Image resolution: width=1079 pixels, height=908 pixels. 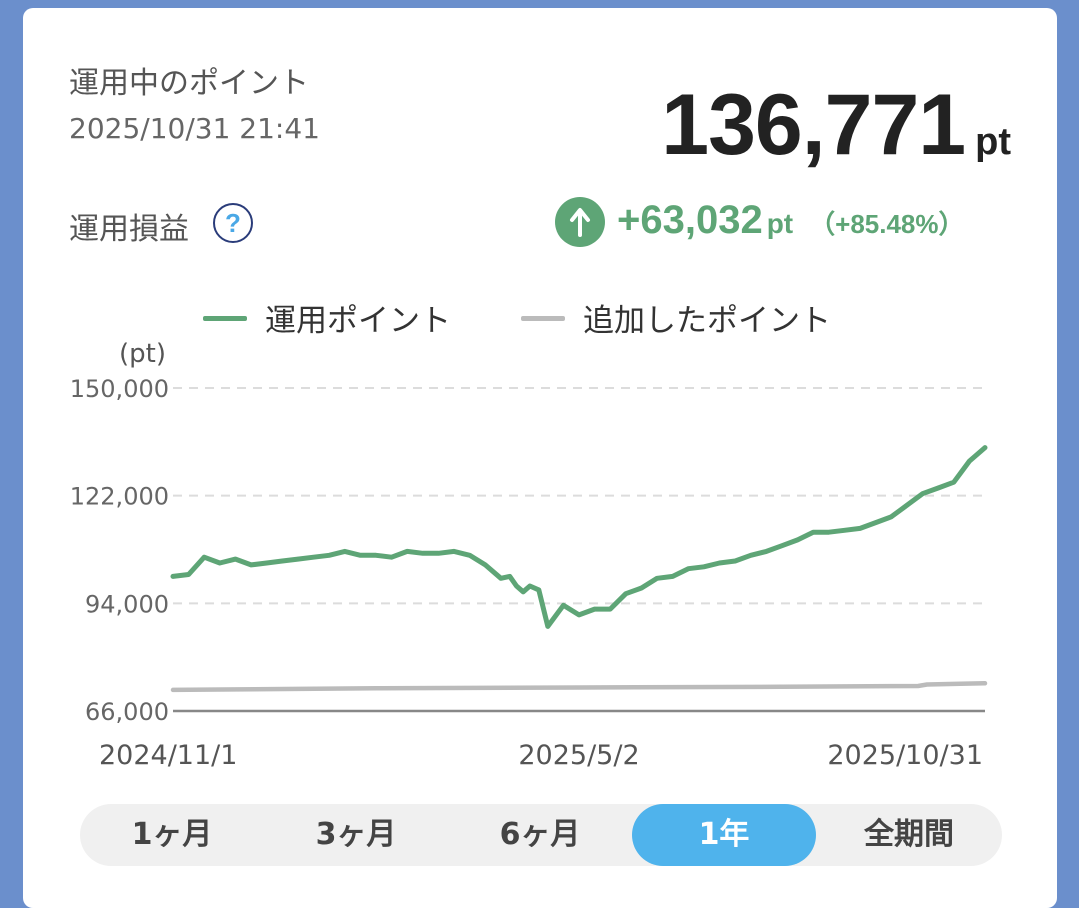 I want to click on period-tabs: 1ヶ月 3ヶ月 6ヶ月 1年 全期間, so click(x=541, y=835).